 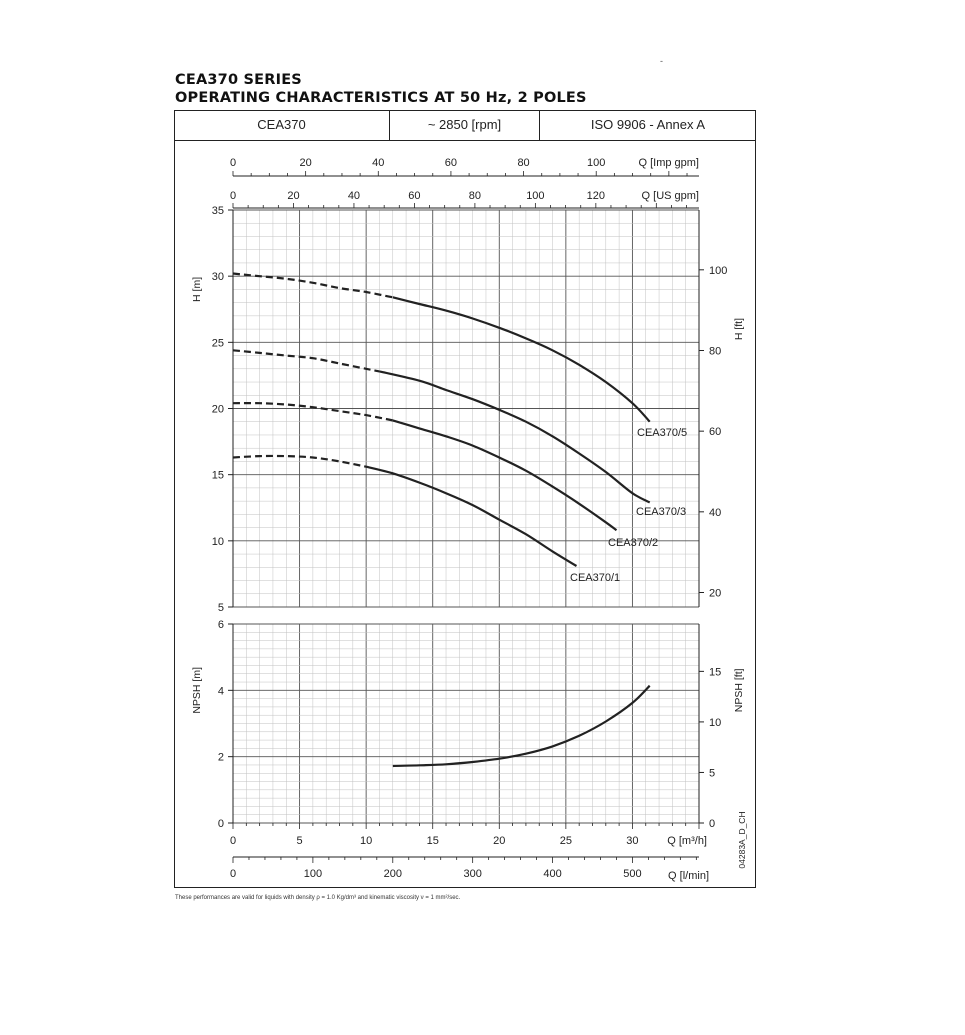 What do you see at coordinates (523, 163) in the screenshot?
I see `imp-gpm-tick-label: 80` at bounding box center [523, 163].